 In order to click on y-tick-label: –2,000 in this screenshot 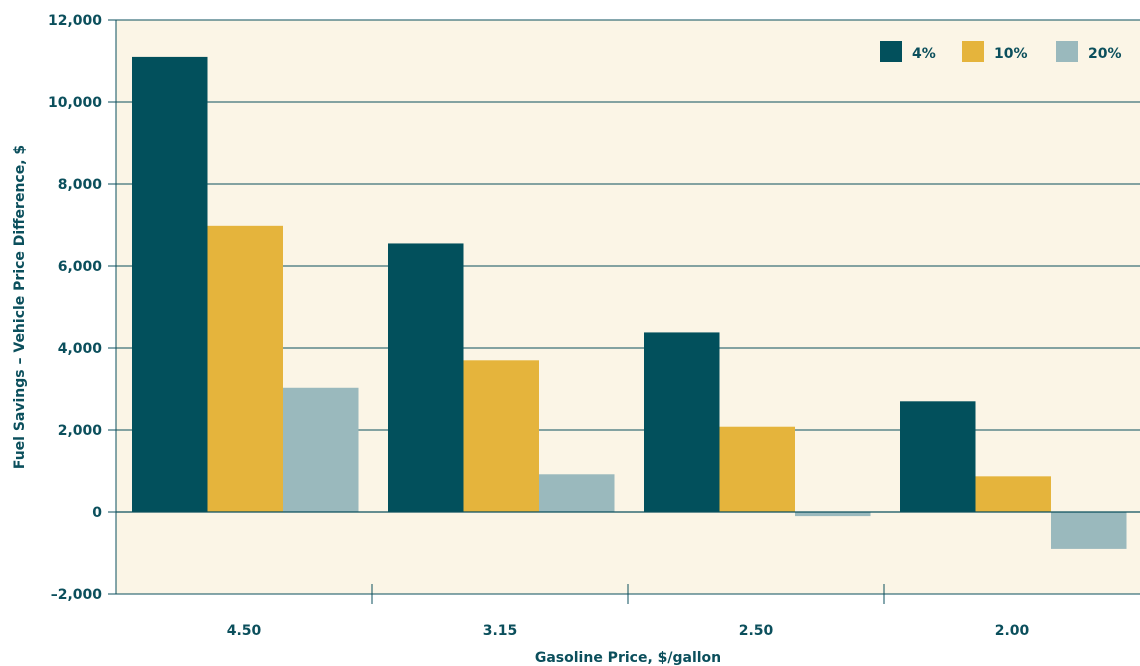, I will do `click(77, 595)`.